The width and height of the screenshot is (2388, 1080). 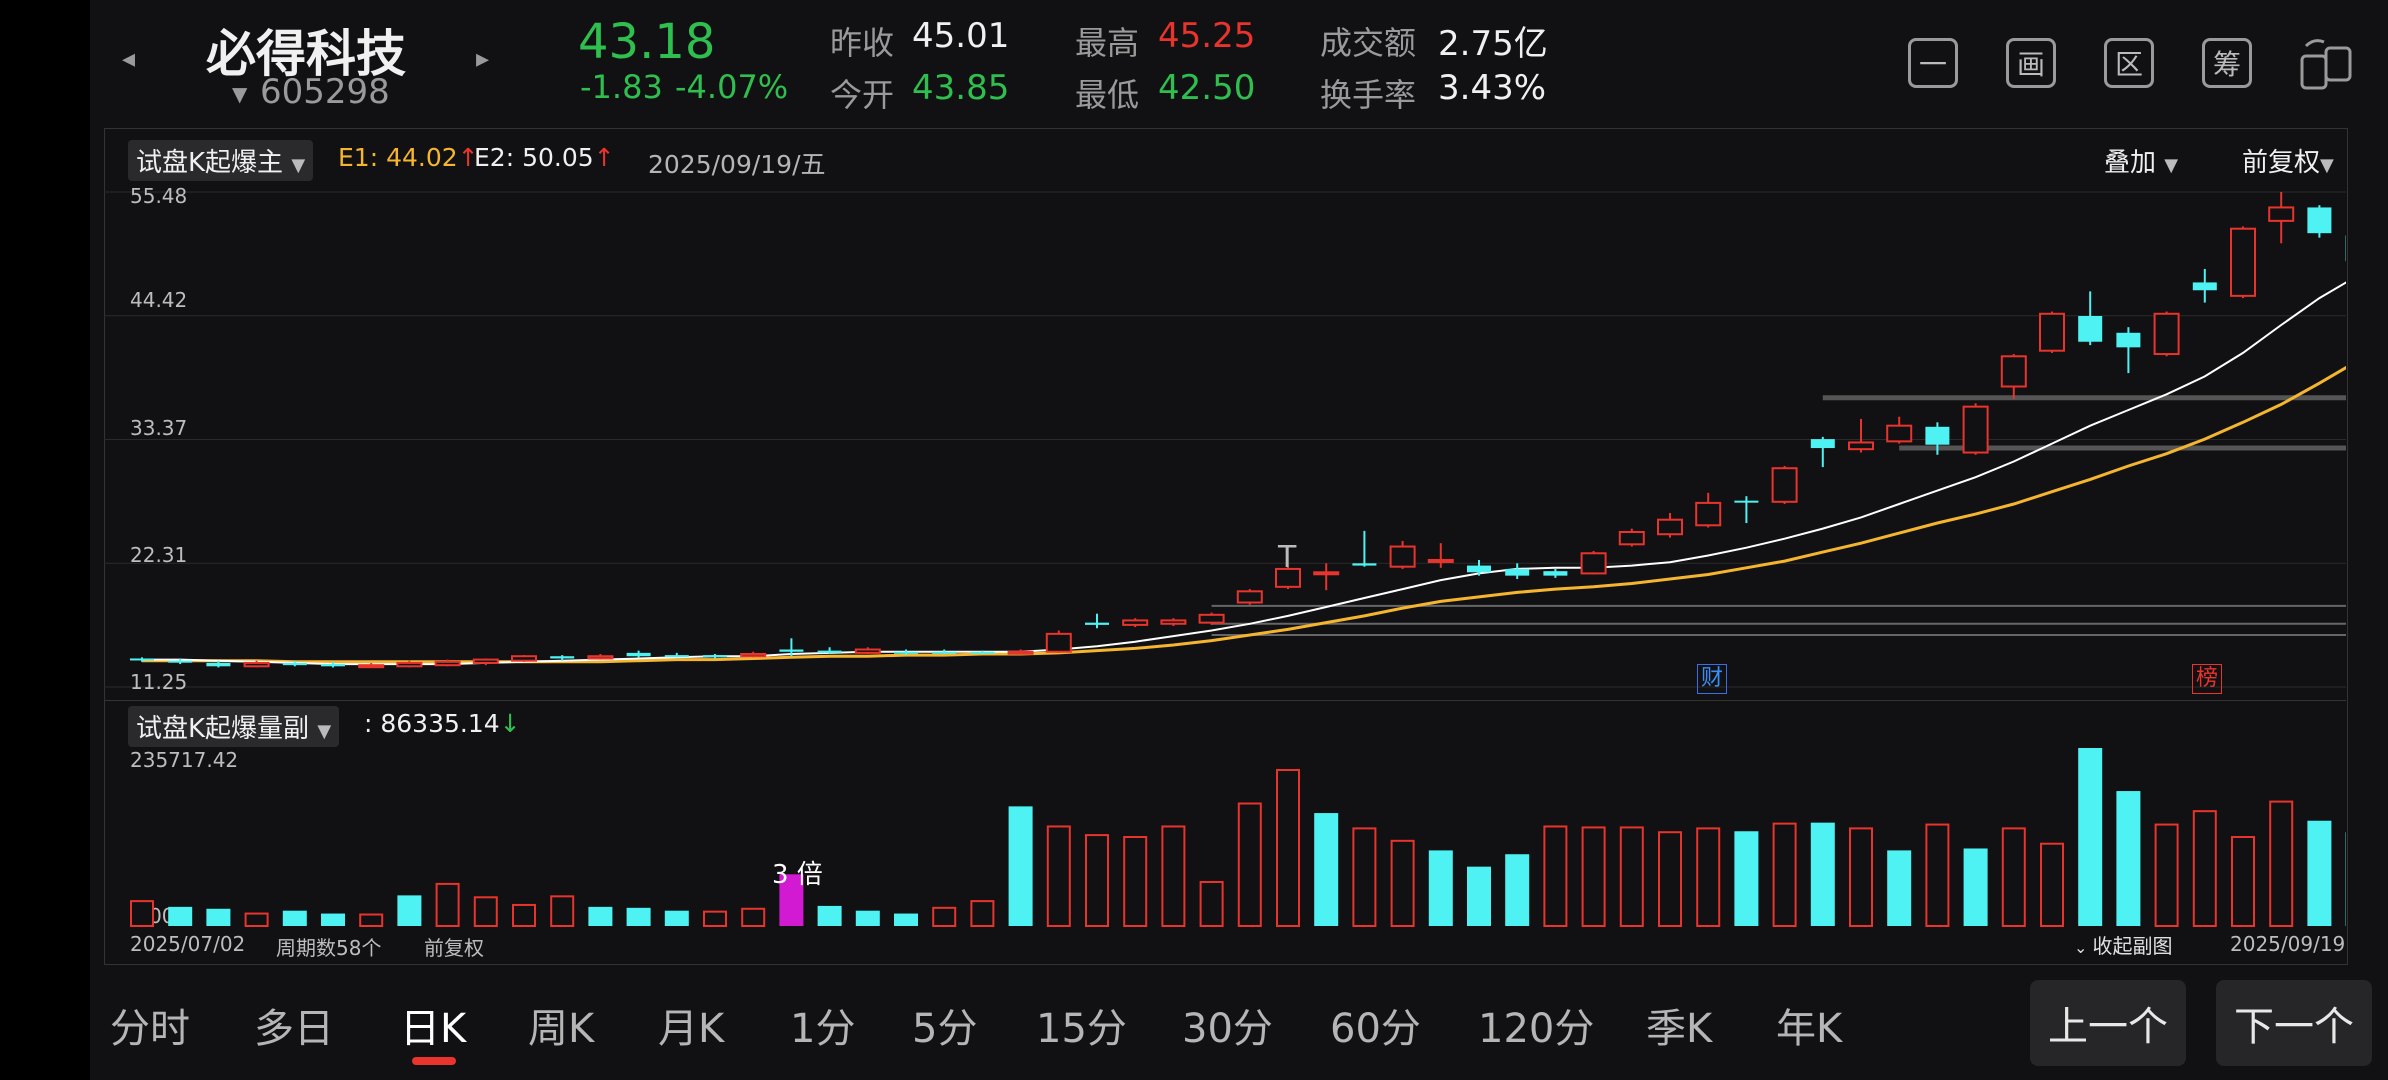 What do you see at coordinates (961, 88) in the screenshot?
I see `open-value: 43.85` at bounding box center [961, 88].